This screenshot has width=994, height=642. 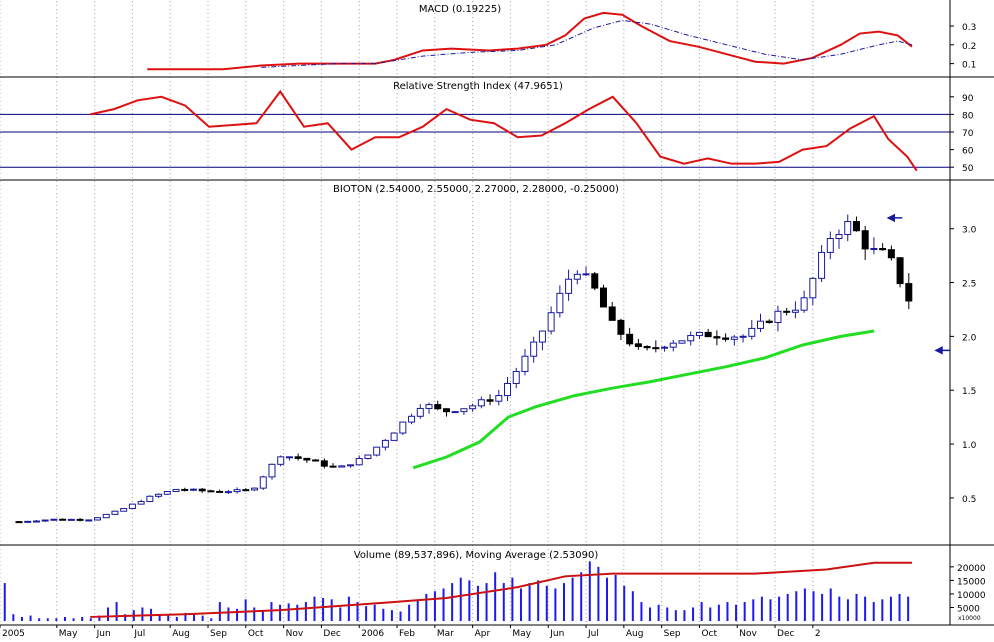 What do you see at coordinates (372, 633) in the screenshot?
I see `x-month-label: 2006` at bounding box center [372, 633].